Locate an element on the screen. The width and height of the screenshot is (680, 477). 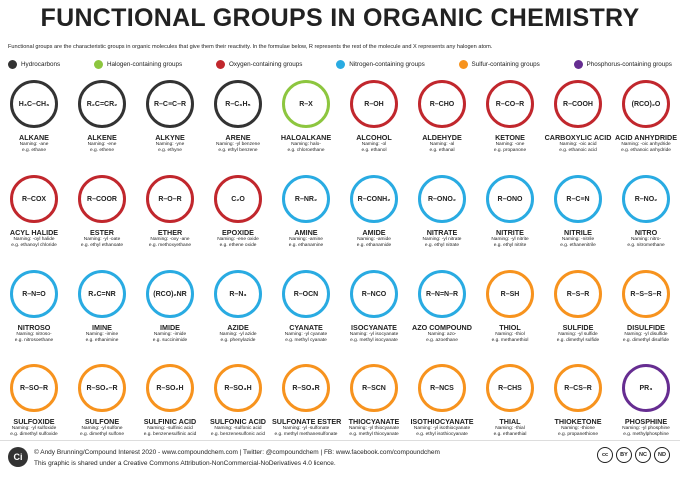
naming: Naming: -yl nitrate is located at coordinates (442, 239).